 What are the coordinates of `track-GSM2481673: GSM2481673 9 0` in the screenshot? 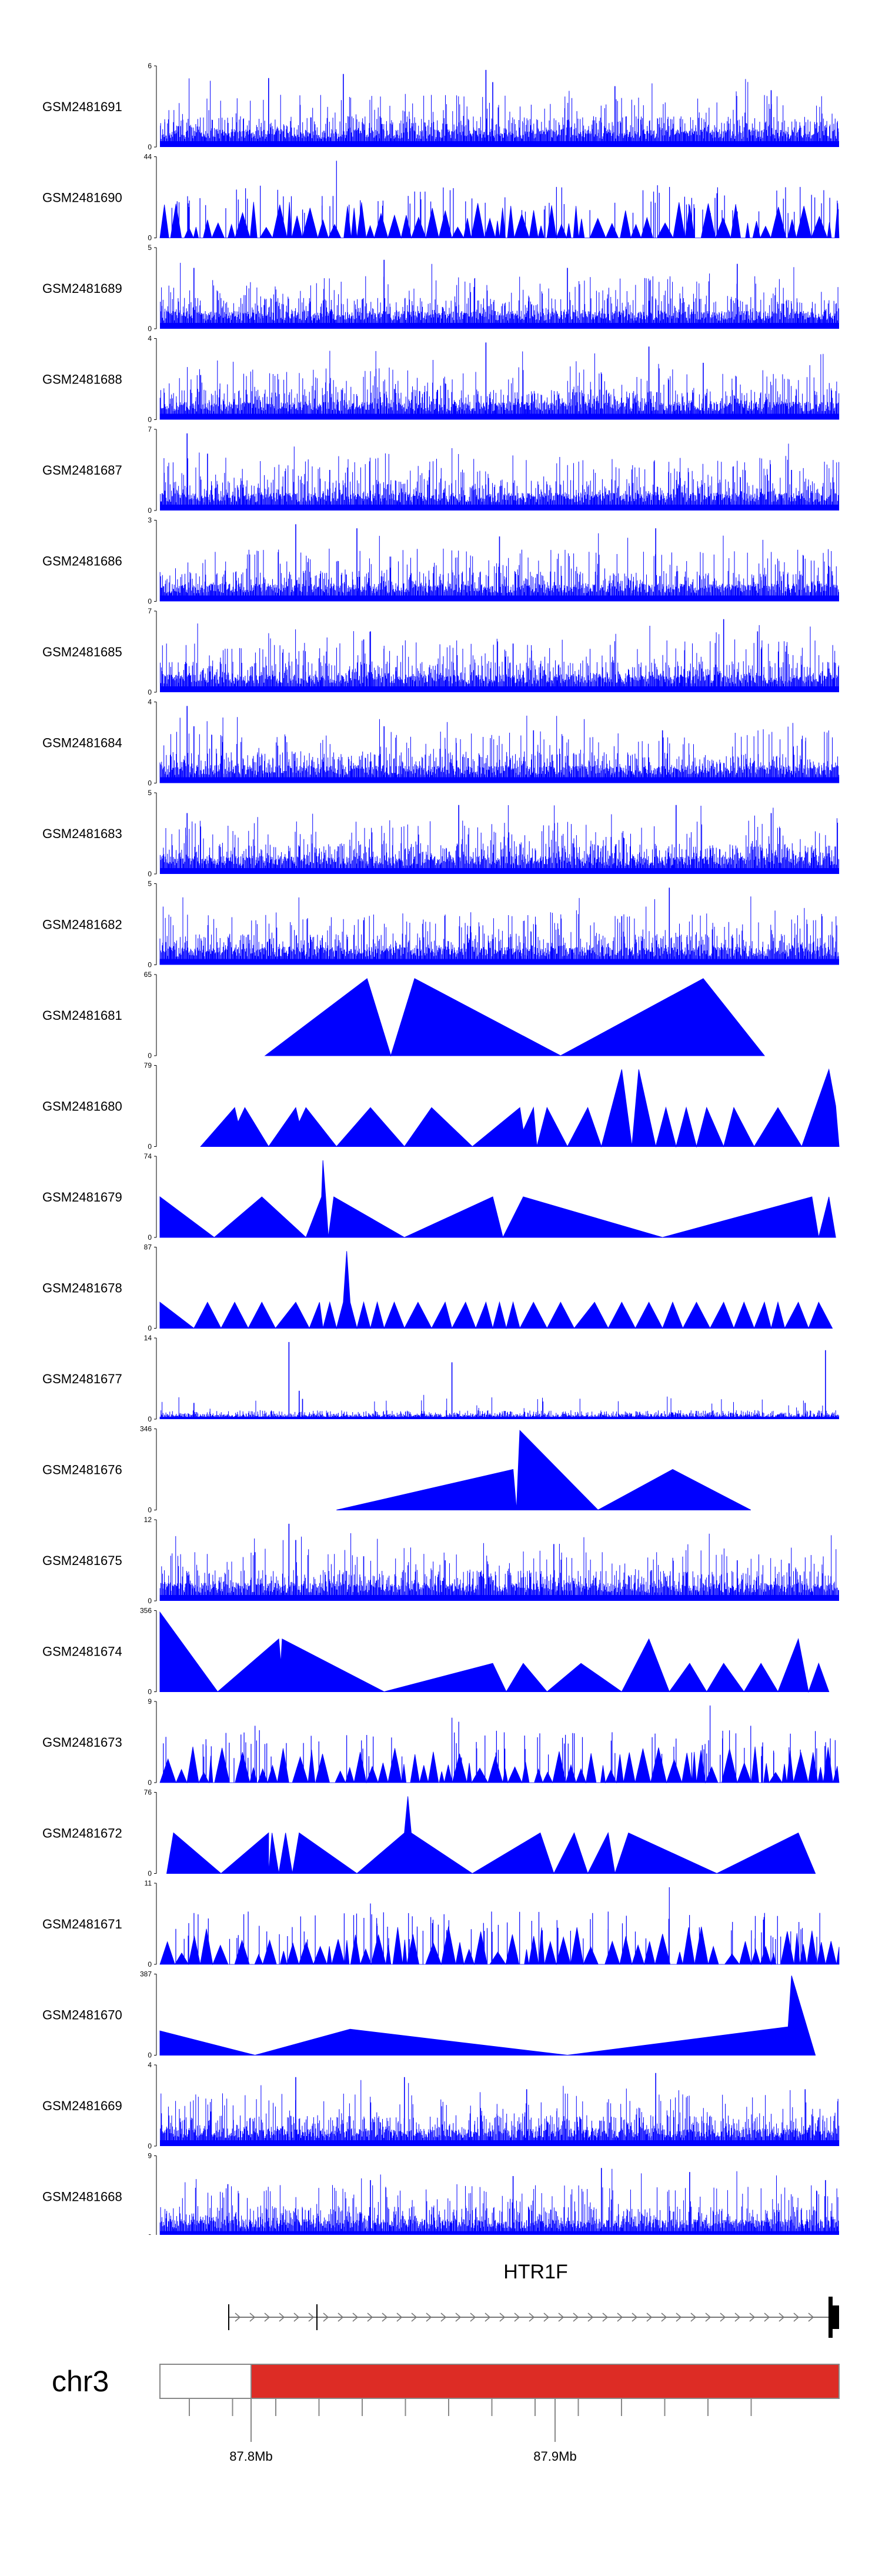 It's located at (441, 1742).